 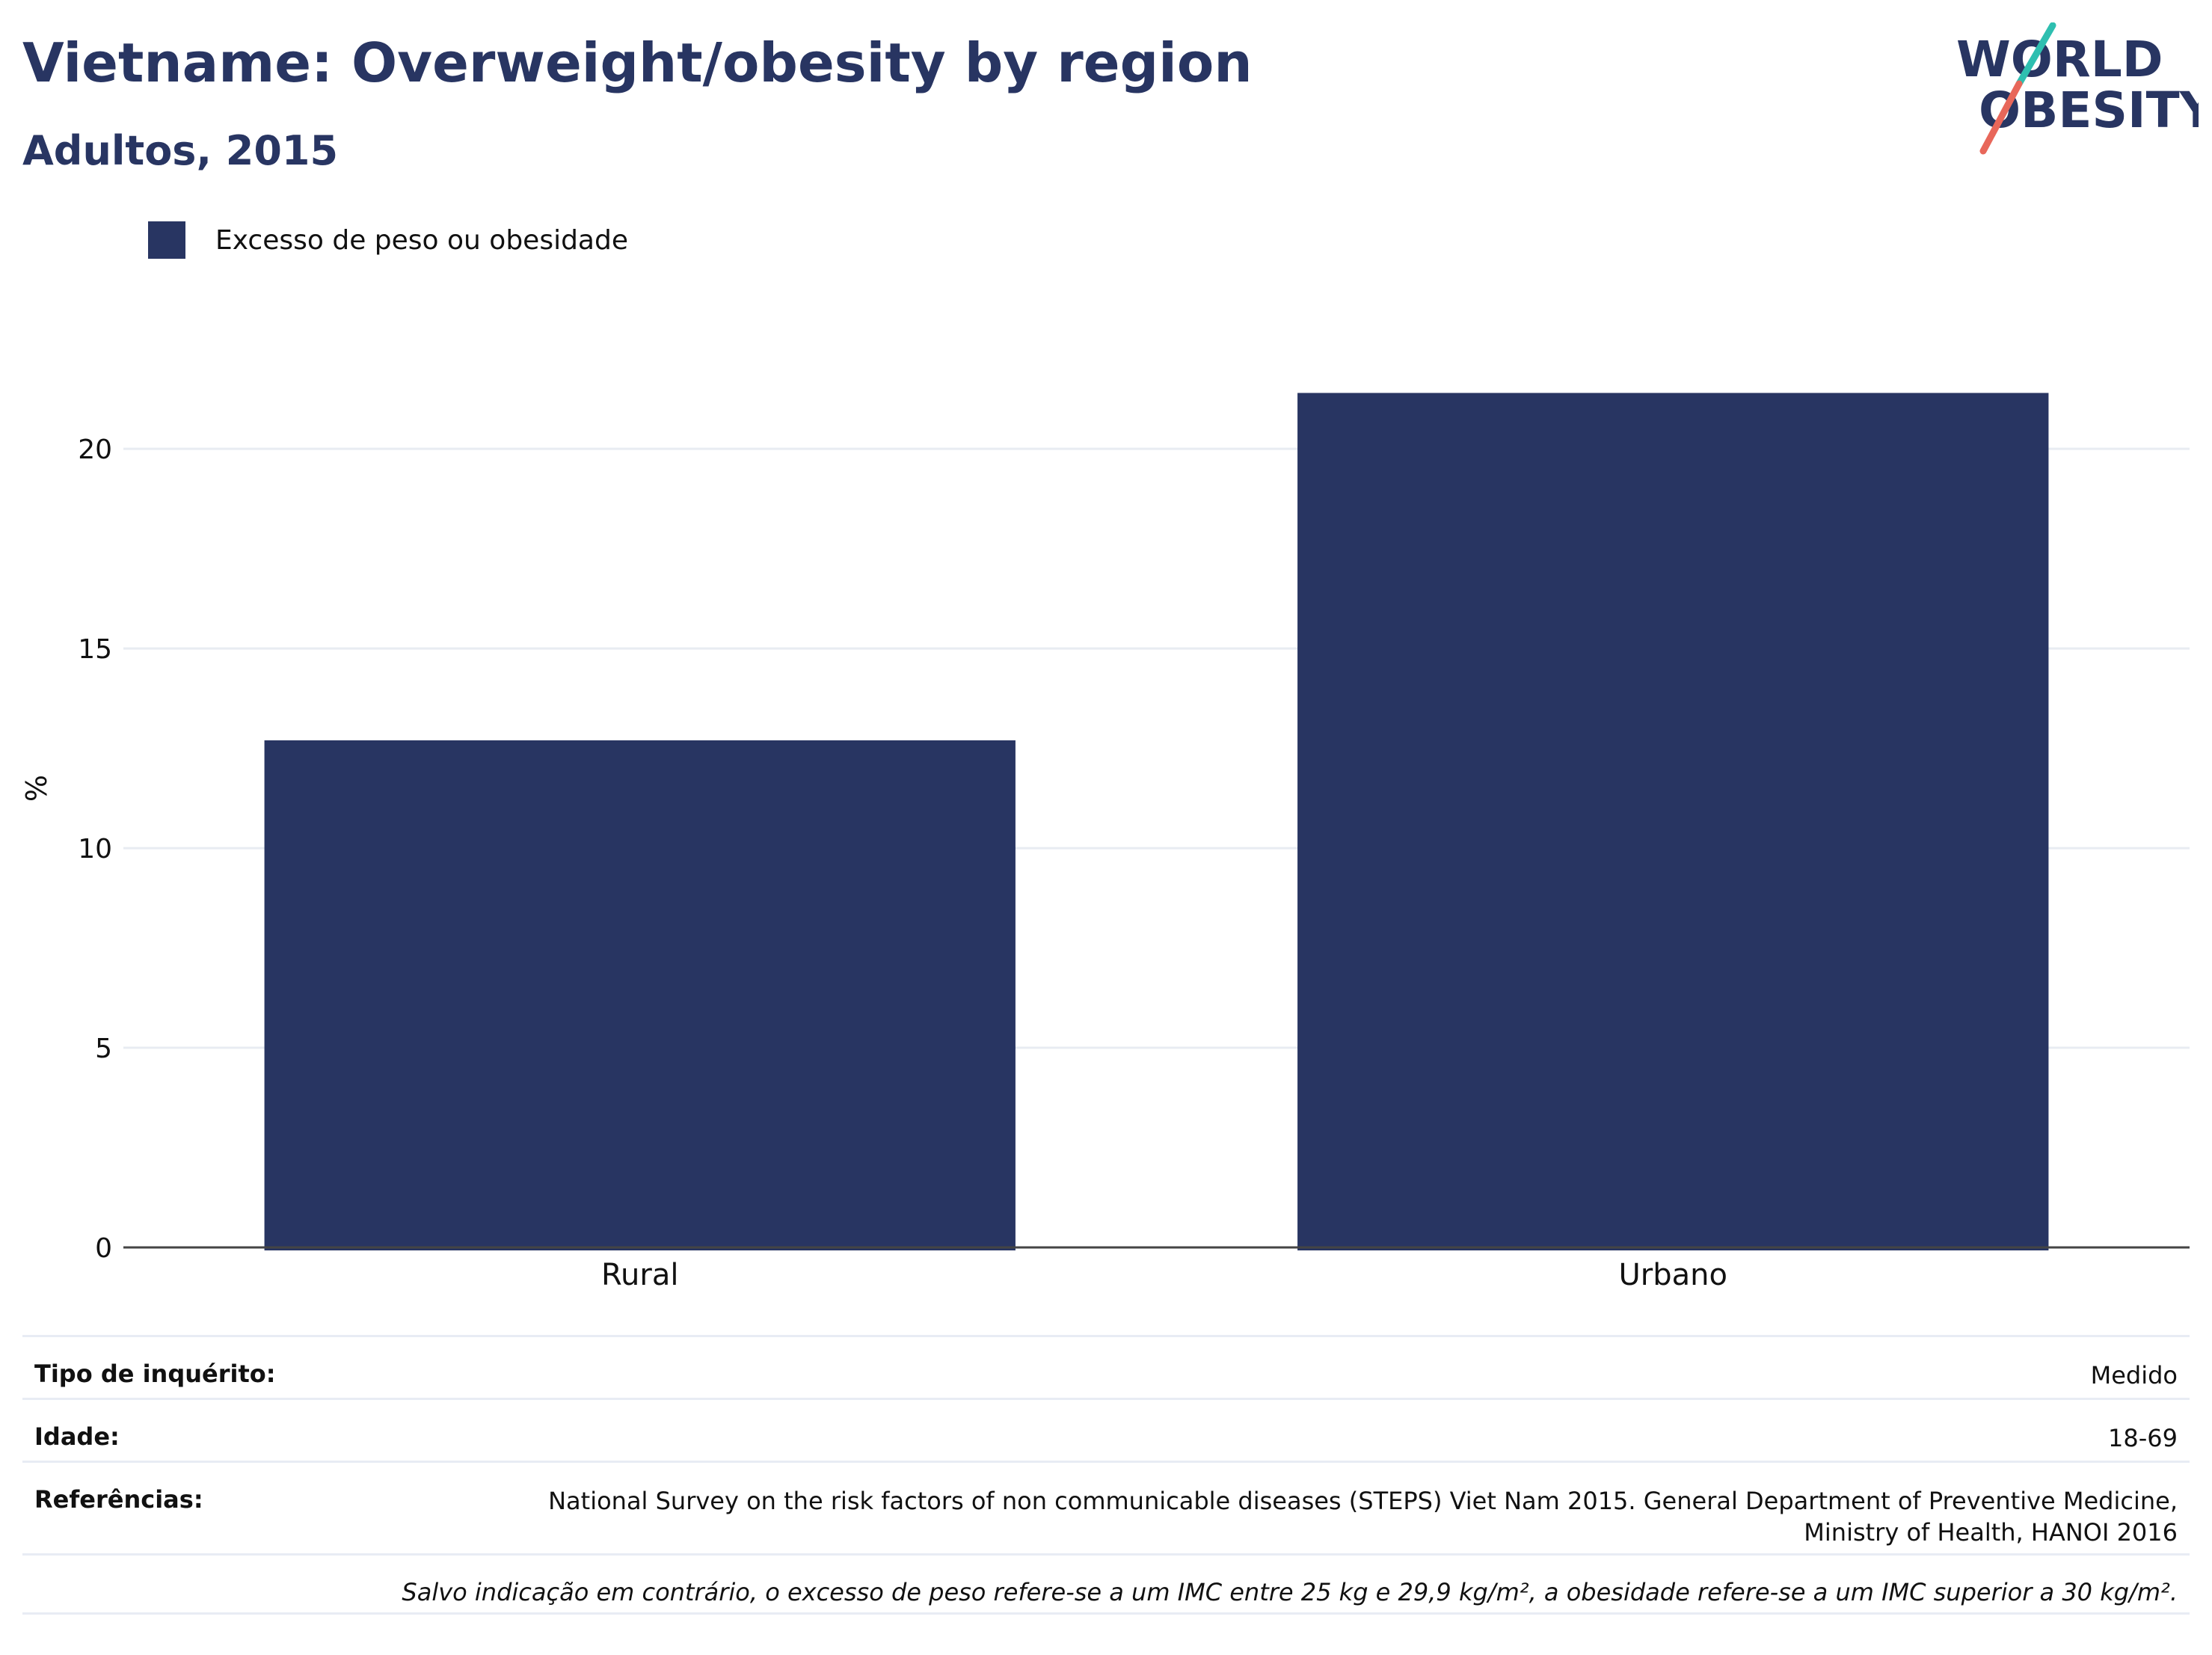 I want to click on y-tick-label: 15, so click(x=95, y=649).